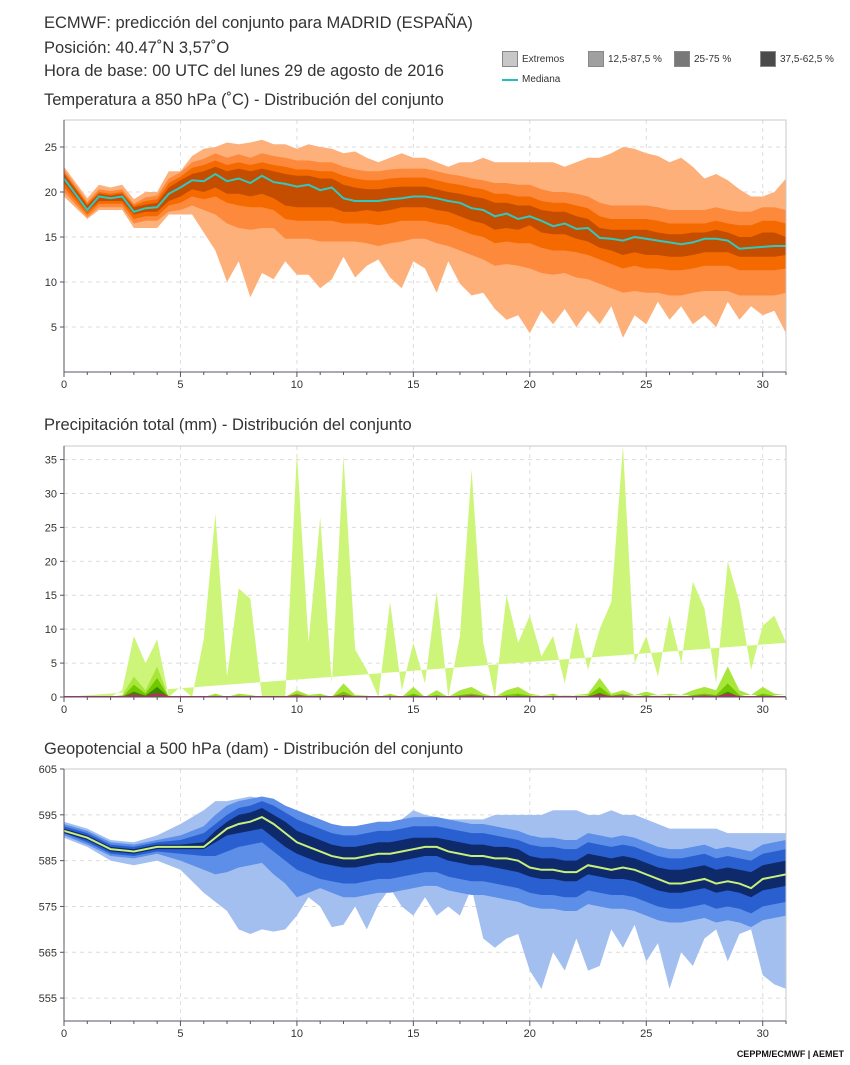  I want to click on precipitation-y-tick-label: 0, so click(54, 698).